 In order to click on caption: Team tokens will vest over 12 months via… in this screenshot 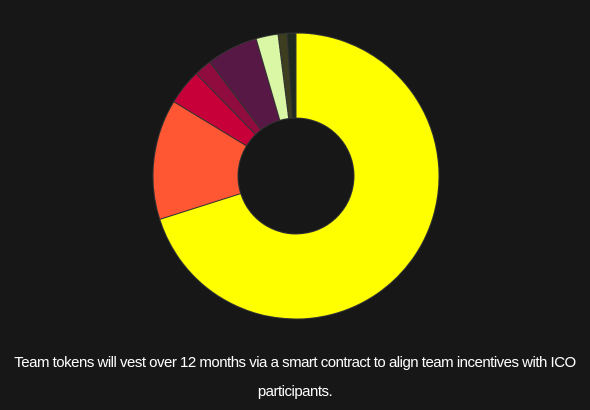, I will do `click(295, 377)`.